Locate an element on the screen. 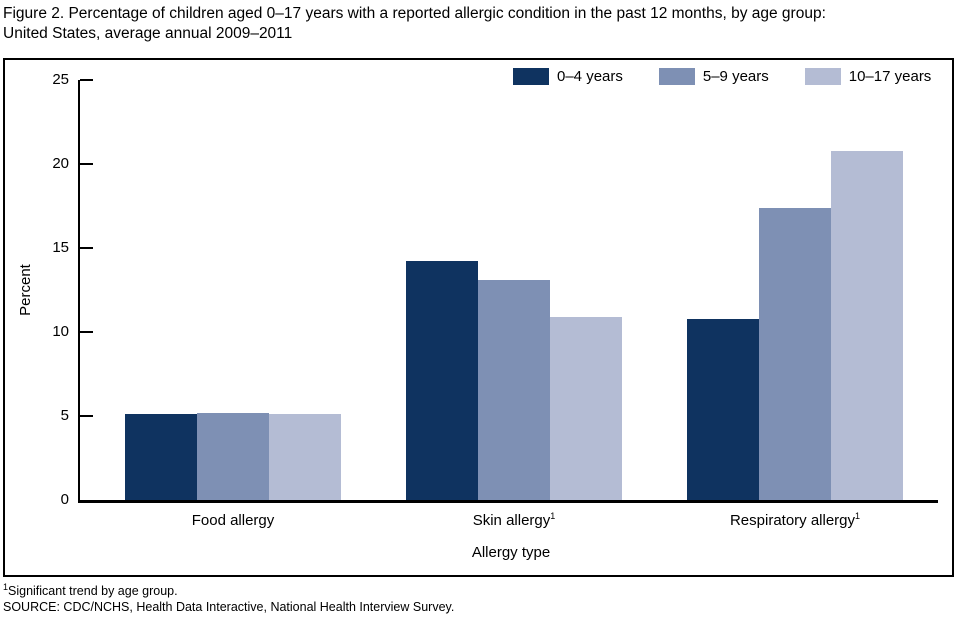 This screenshot has width=960, height=622. footnote-significance: 1Significant trend by age group. is located at coordinates (228, 590).